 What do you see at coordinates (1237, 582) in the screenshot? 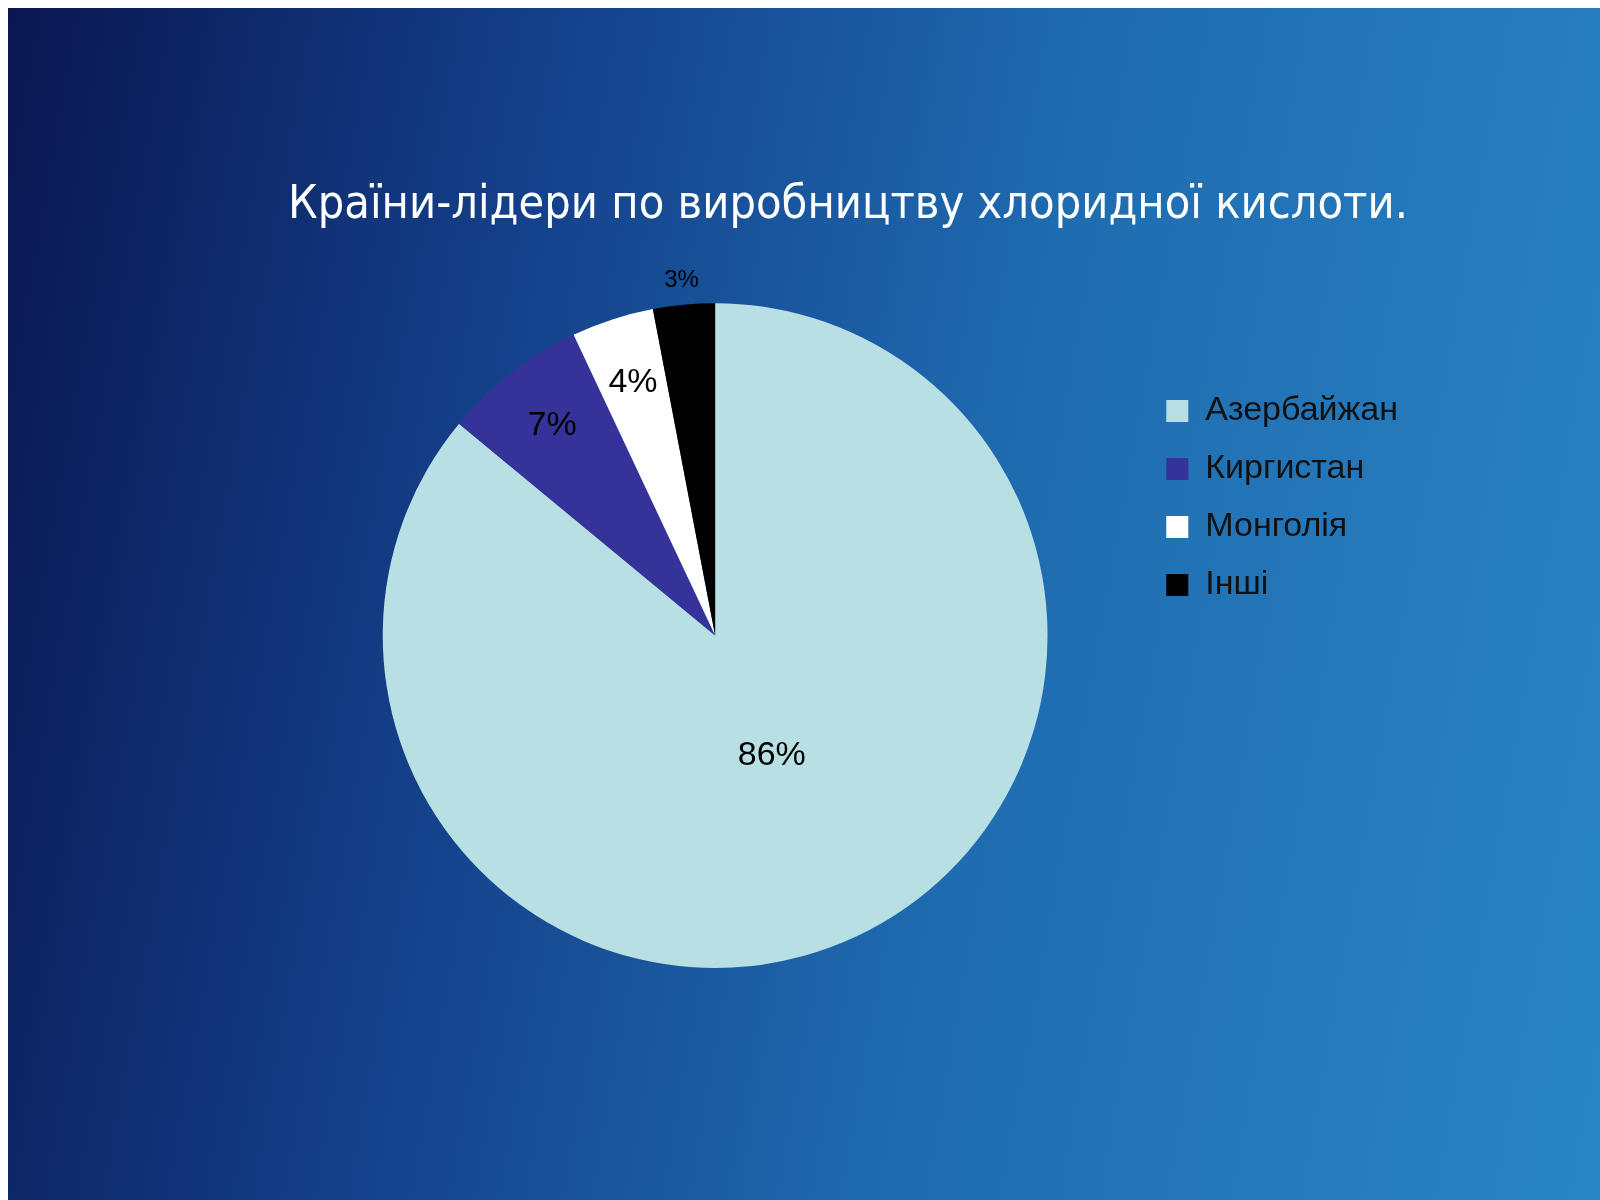
I see `legend-label: Інші` at bounding box center [1237, 582].